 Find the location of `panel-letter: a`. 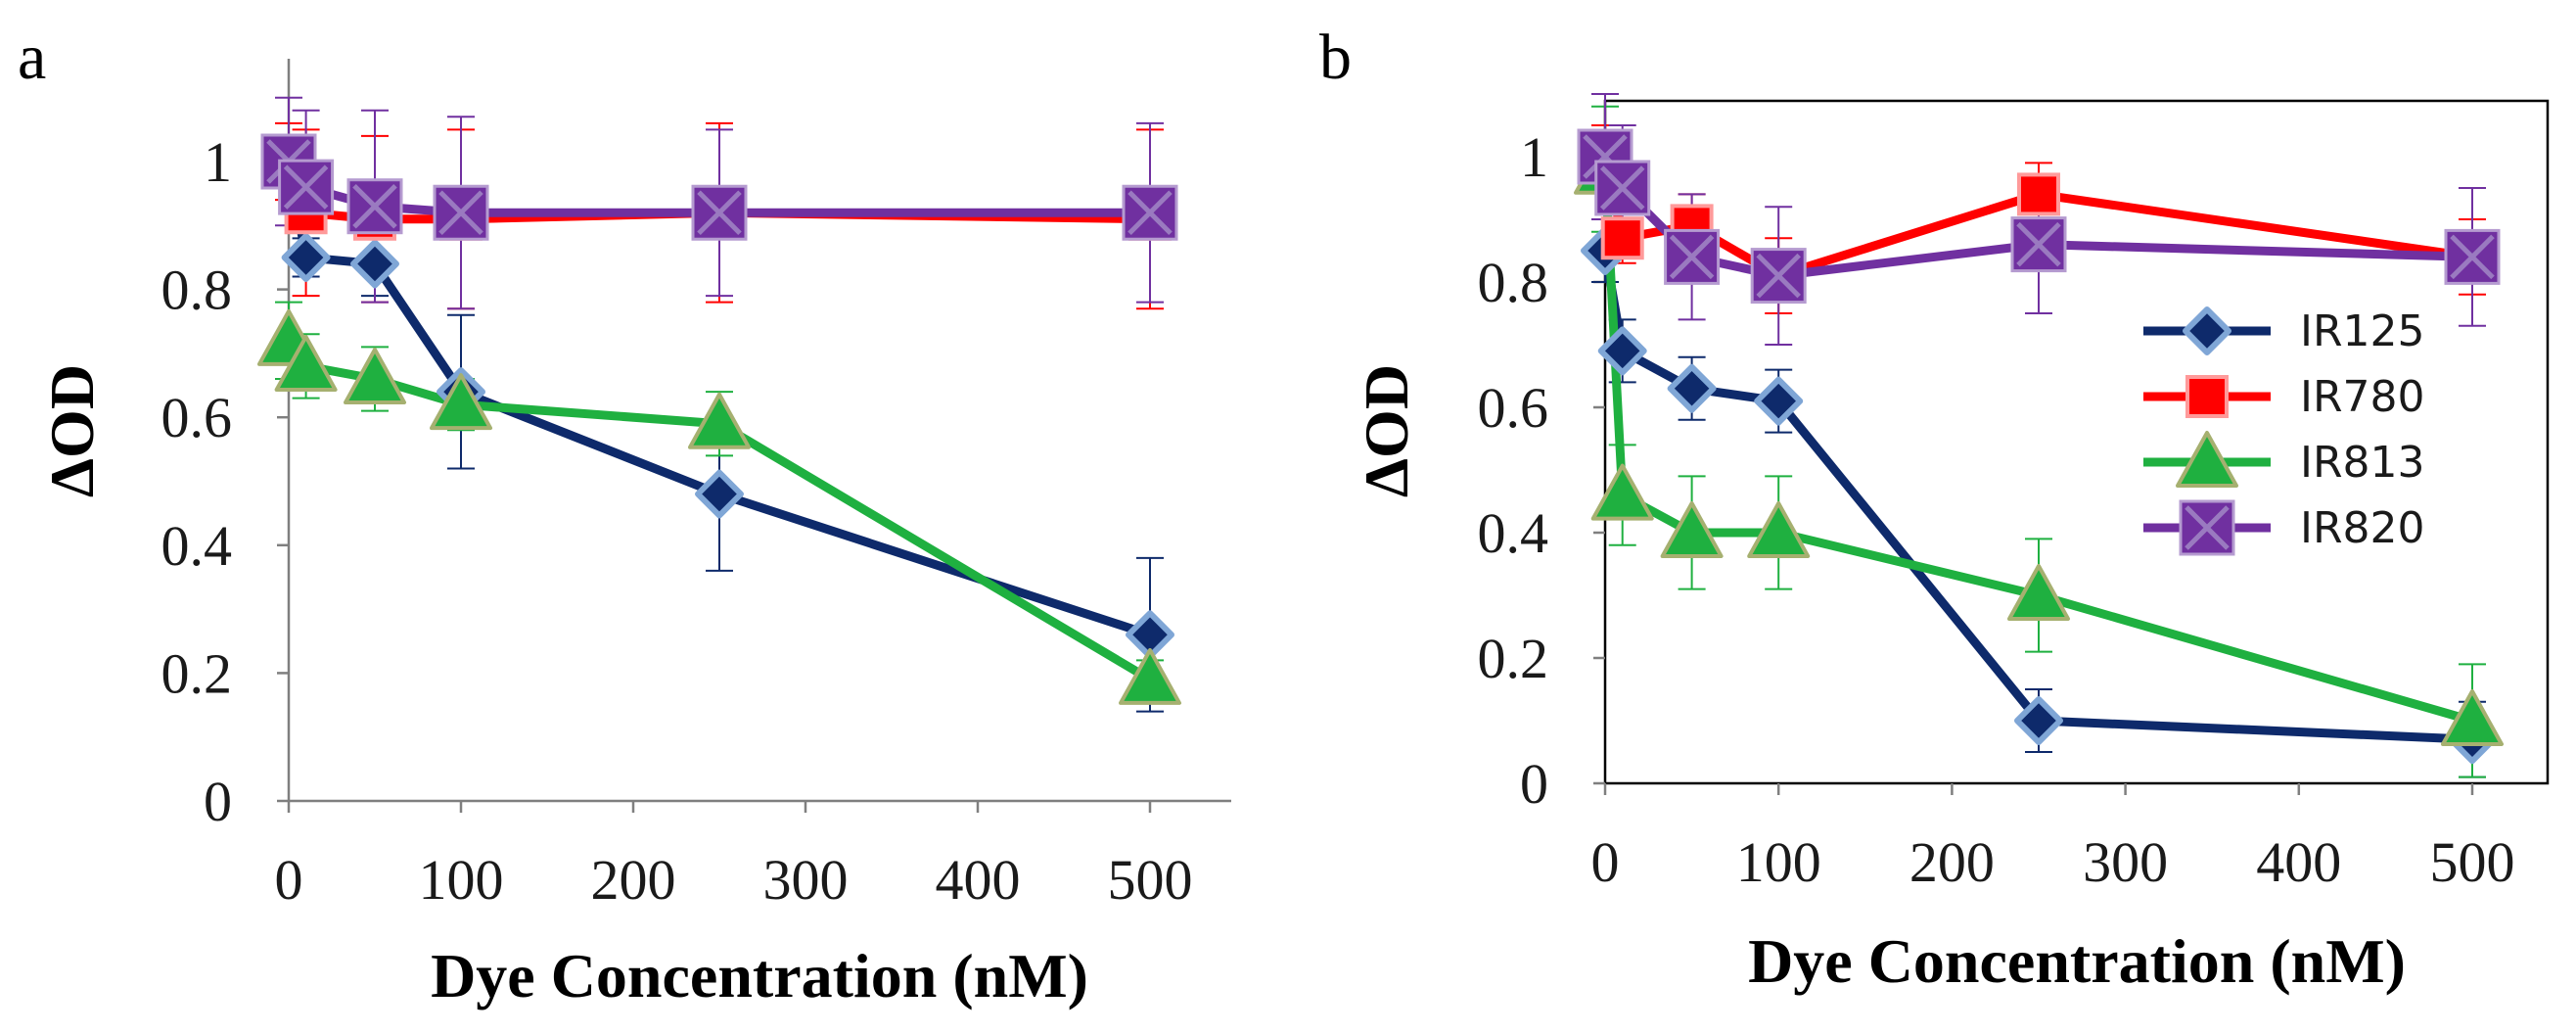

panel-letter: a is located at coordinates (32, 58).